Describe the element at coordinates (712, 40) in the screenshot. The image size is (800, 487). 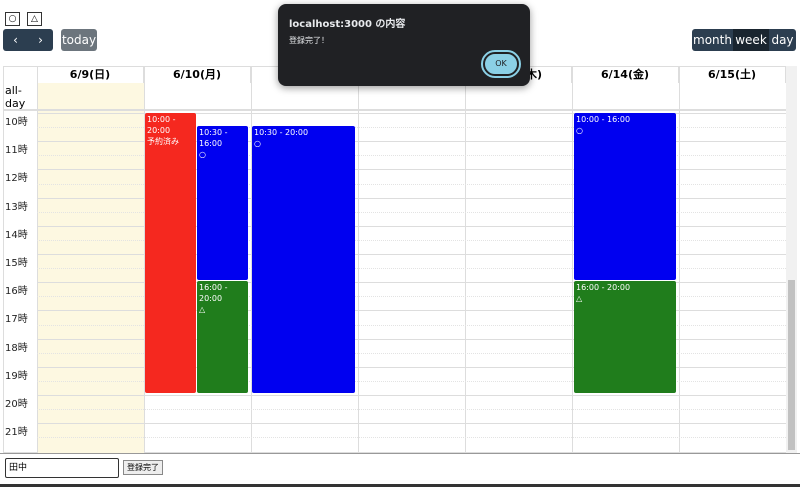
I see `month-button: month` at that location.